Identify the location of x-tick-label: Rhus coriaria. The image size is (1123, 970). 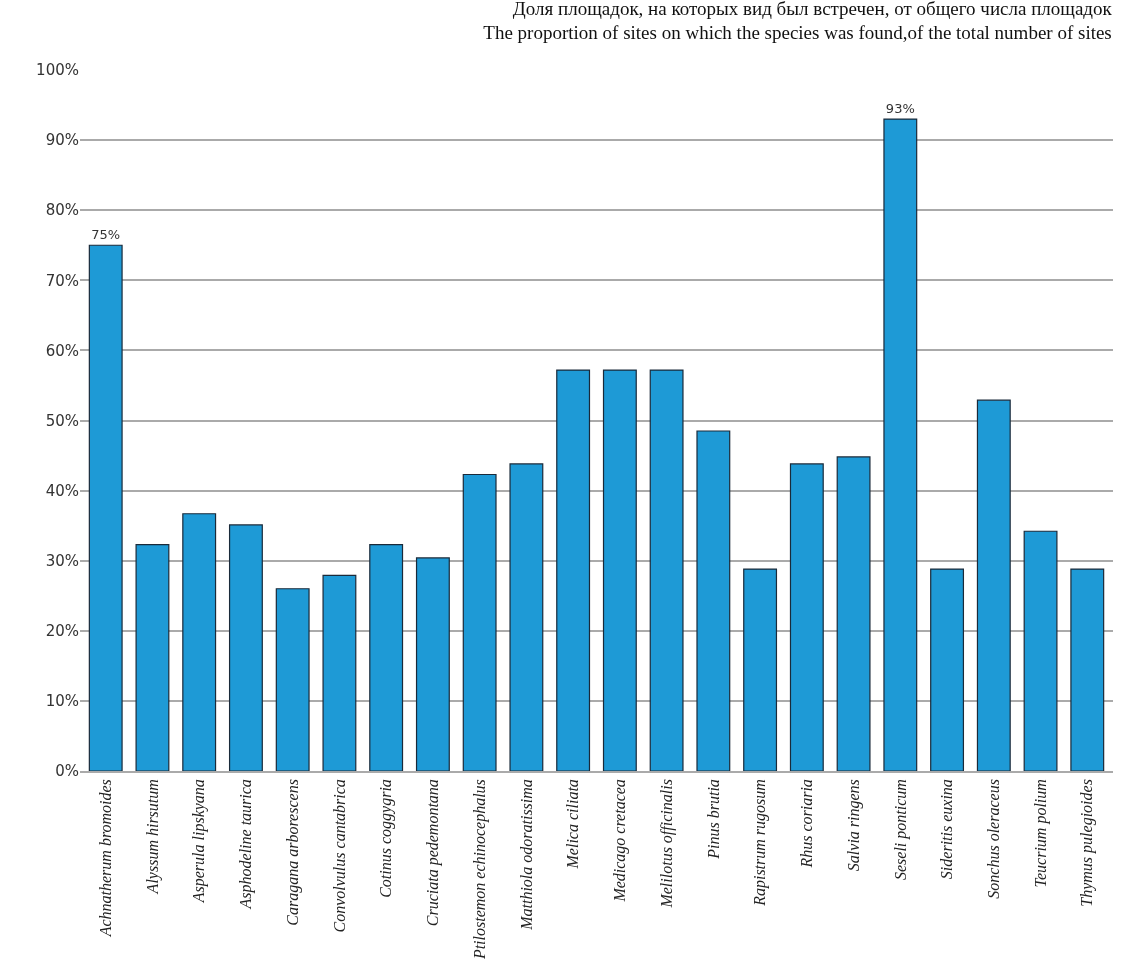
(807, 824).